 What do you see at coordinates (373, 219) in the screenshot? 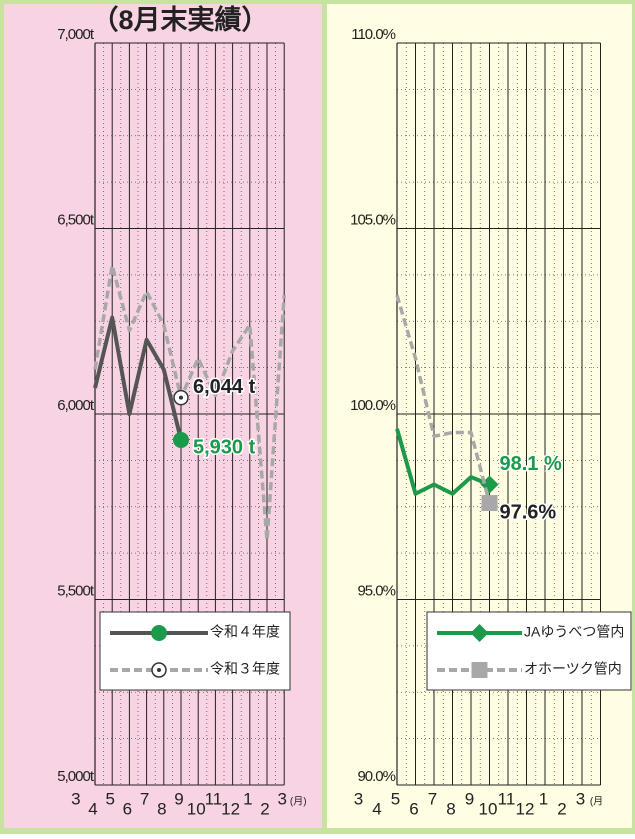
I see `y-tick-label: 105.0%` at bounding box center [373, 219].